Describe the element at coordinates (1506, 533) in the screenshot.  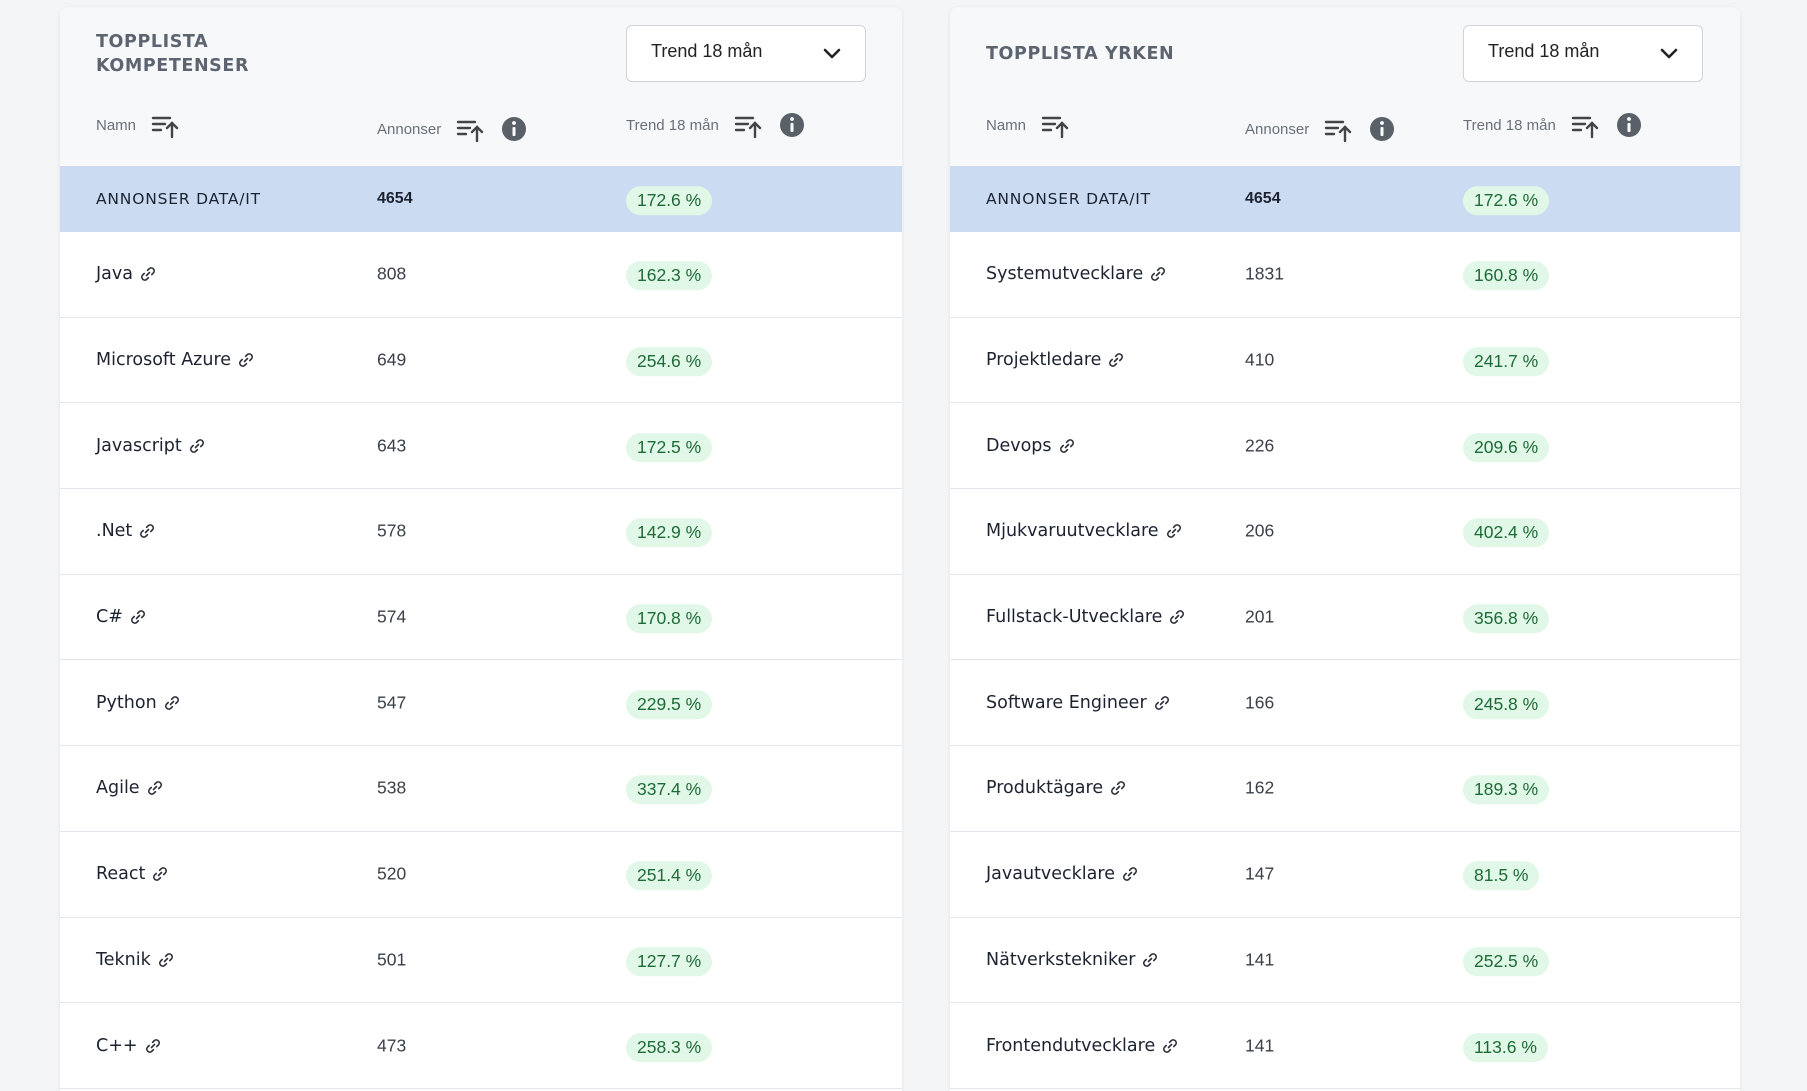
I see `trend-badge: 402.4 %` at that location.